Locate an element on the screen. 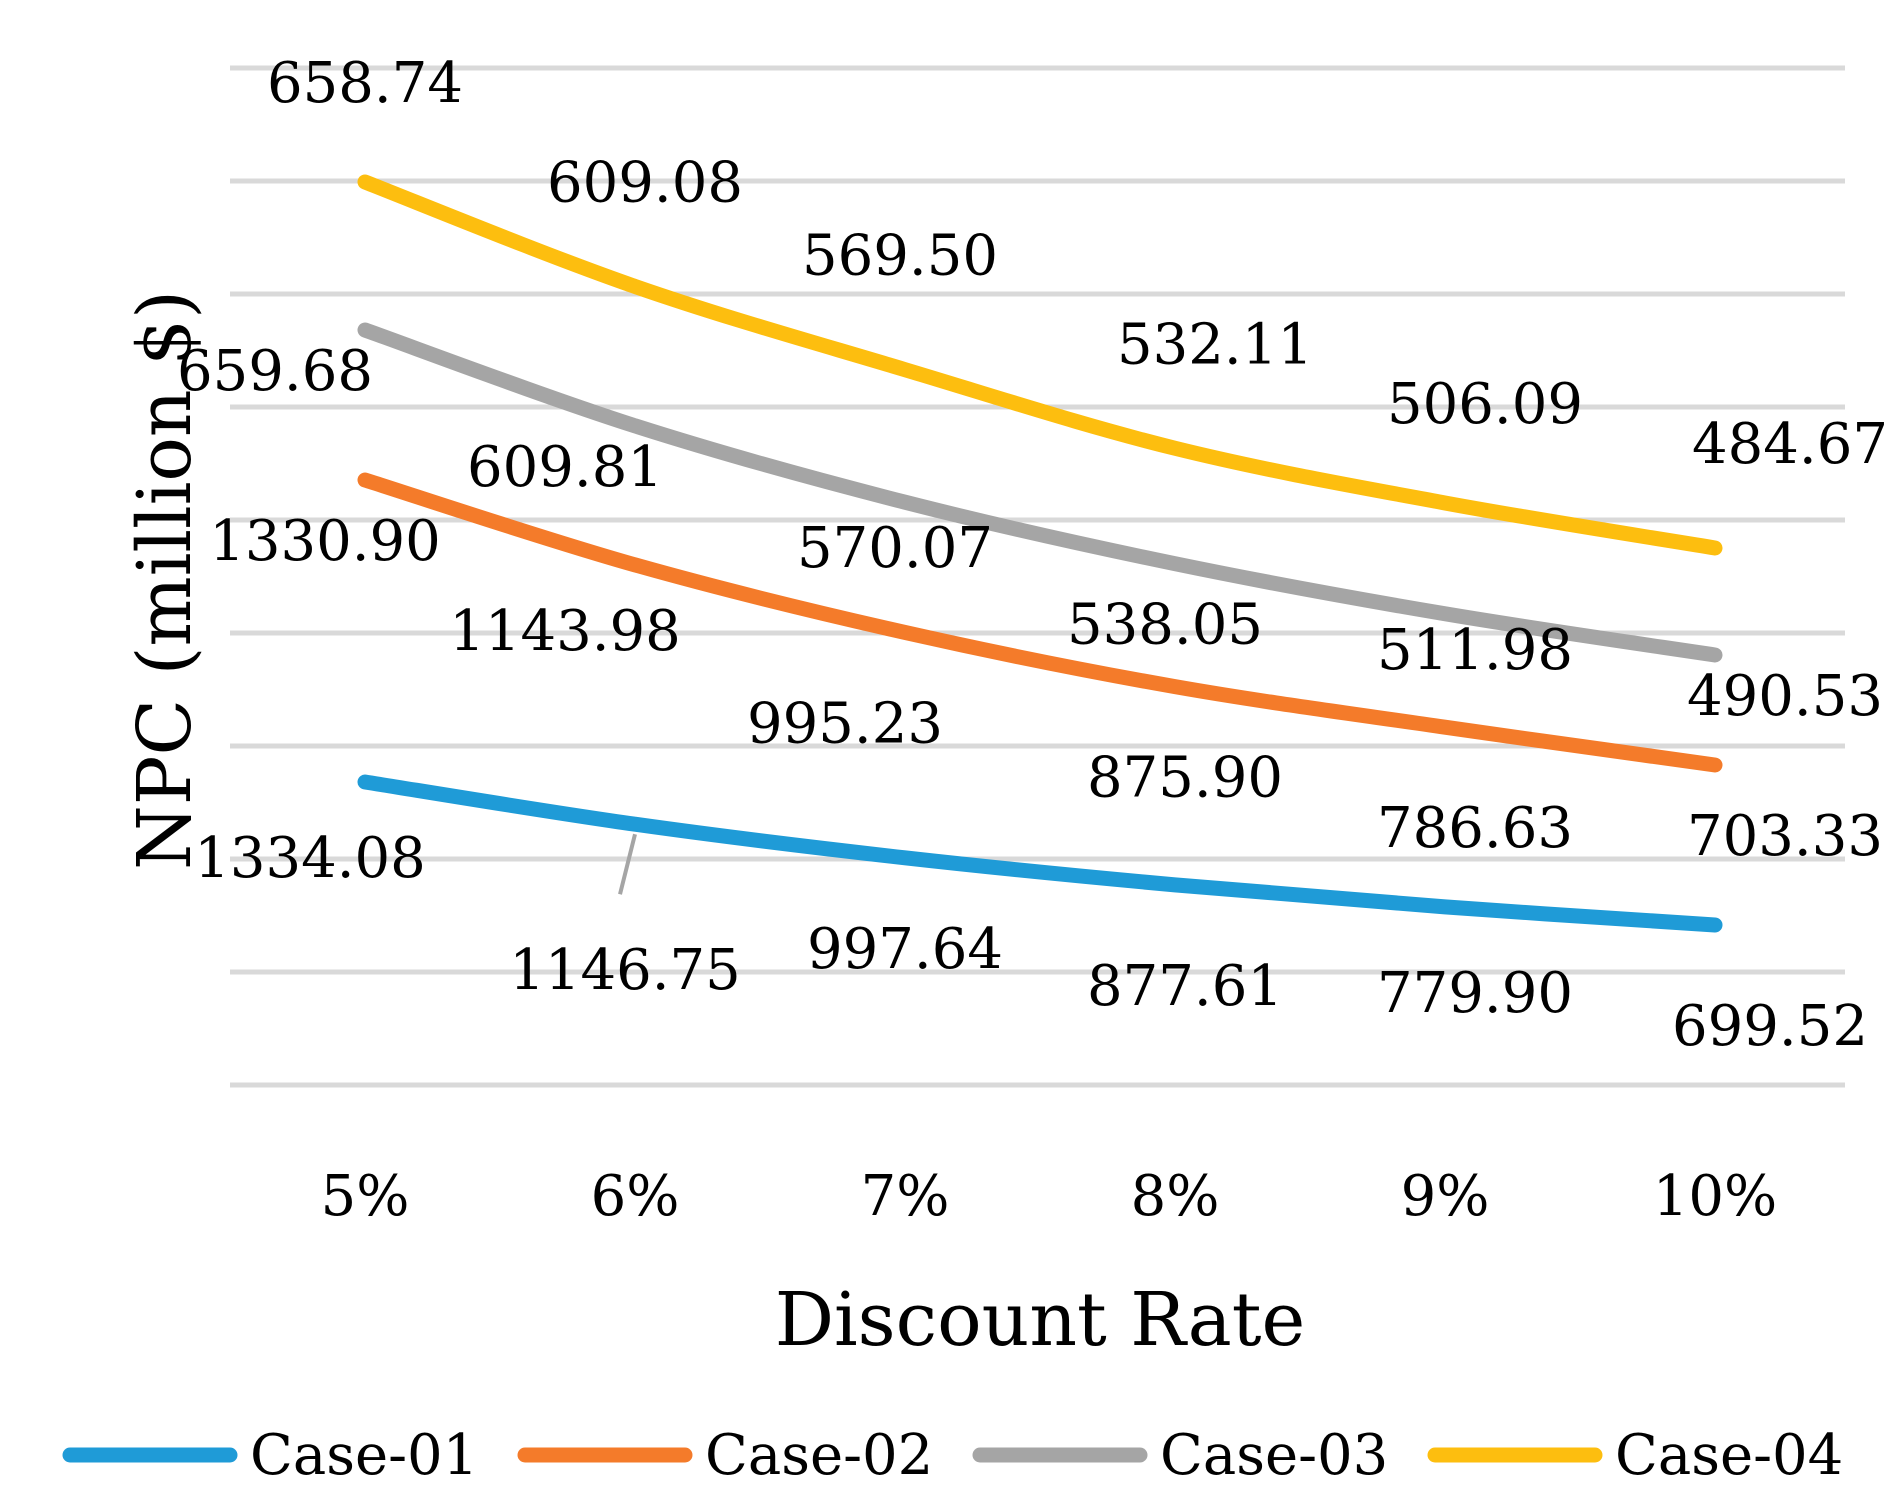 This screenshot has width=1893, height=1511. legend-label: Case-03 is located at coordinates (1274, 1455).